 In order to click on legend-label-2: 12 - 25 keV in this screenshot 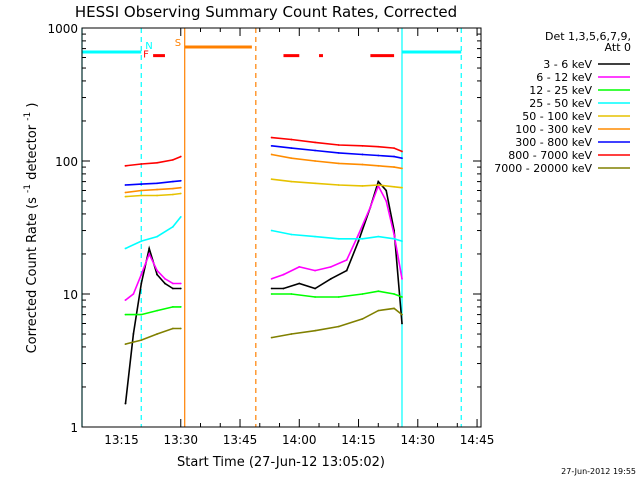, I will do `click(560, 90)`.